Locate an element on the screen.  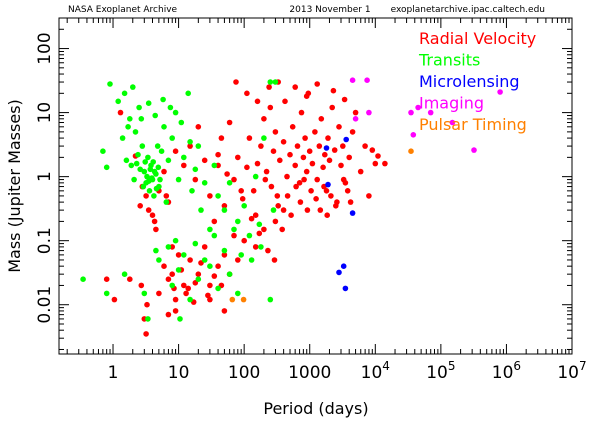
x-tick-label: 10 is located at coordinates (179, 373).